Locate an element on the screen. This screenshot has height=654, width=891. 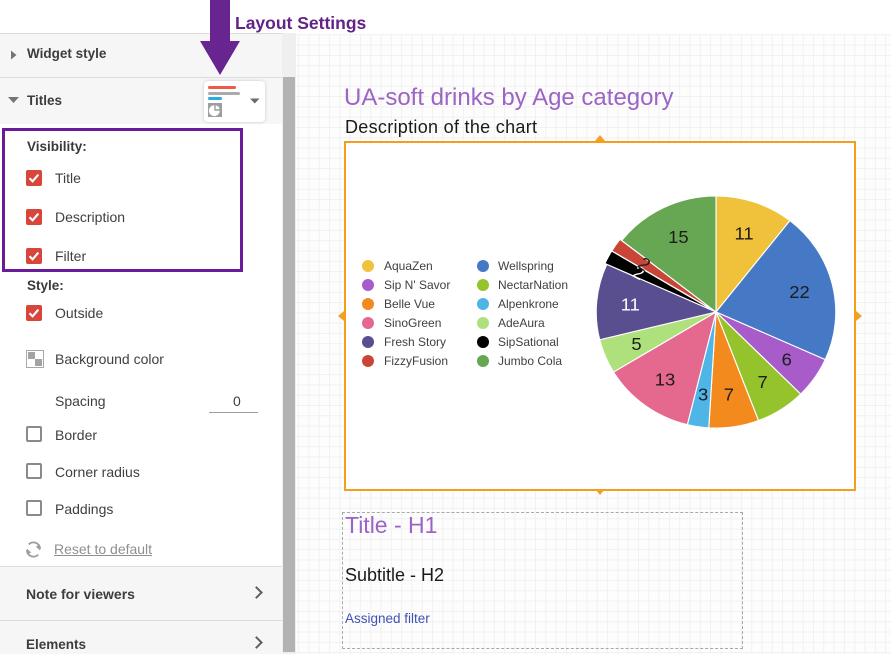
svg-text: 22 is located at coordinates (799, 292).